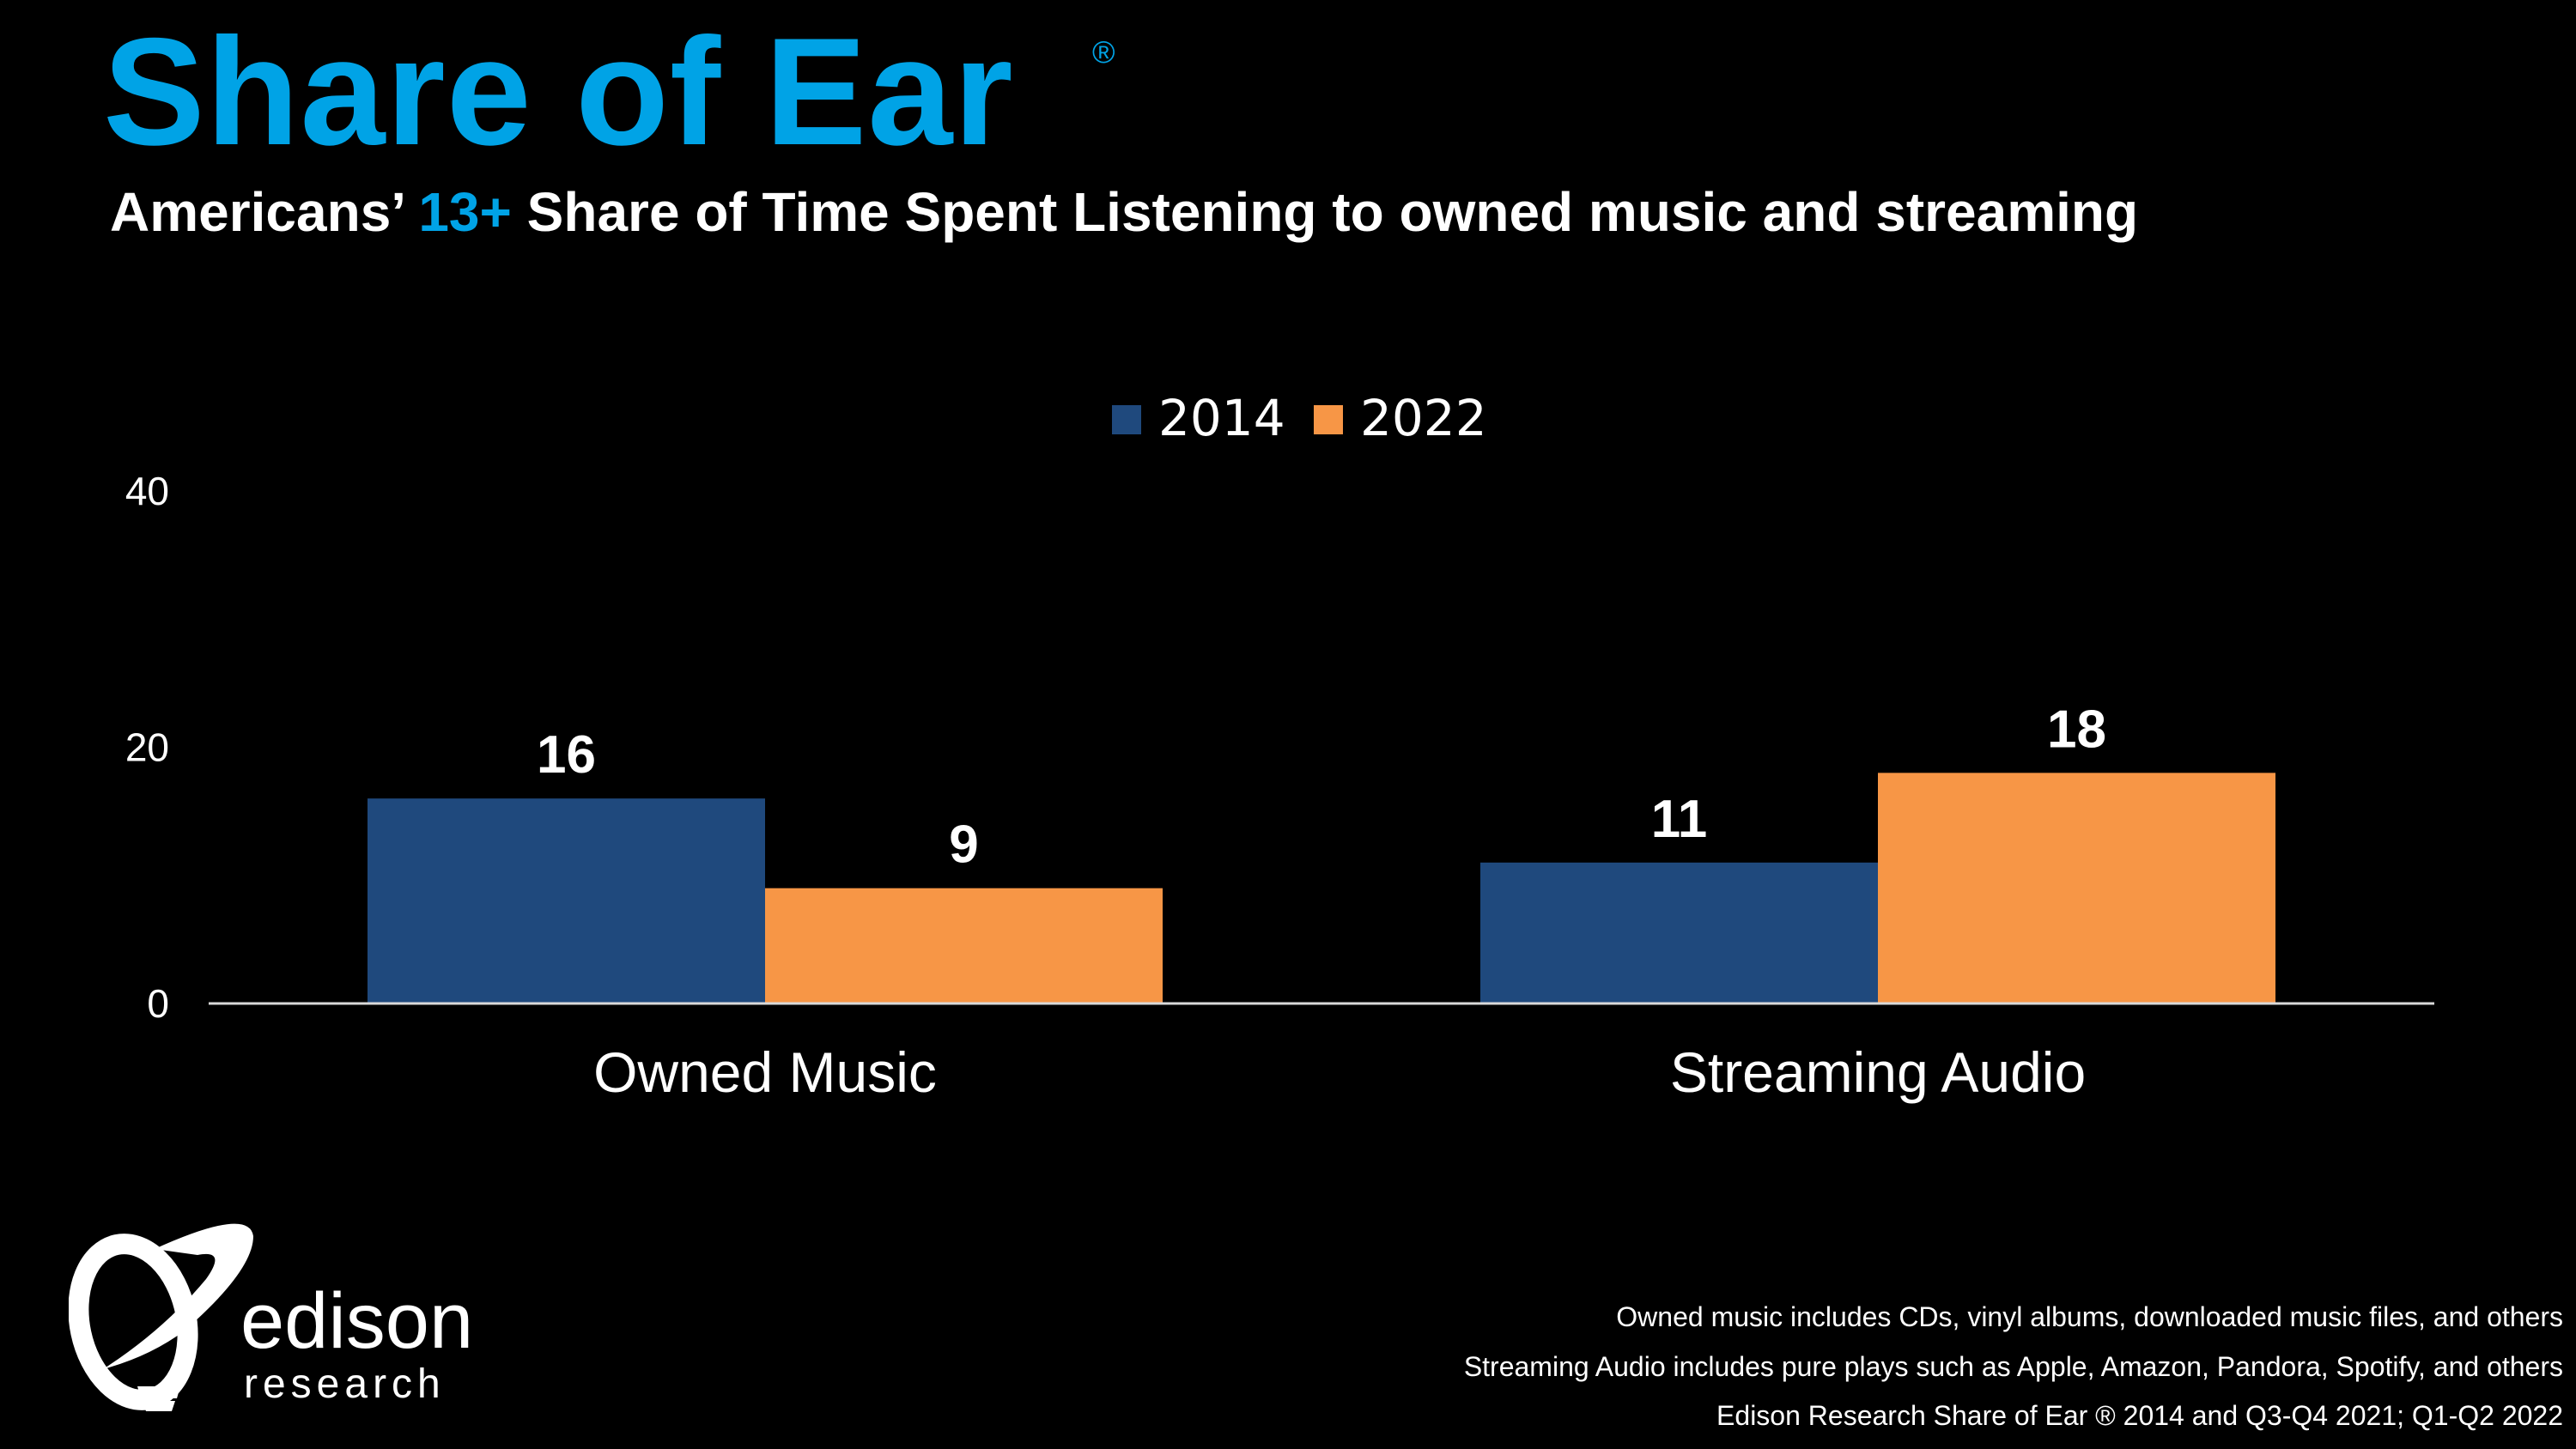  Describe the element at coordinates (2076, 729) in the screenshot. I see `data-label: 18` at that location.